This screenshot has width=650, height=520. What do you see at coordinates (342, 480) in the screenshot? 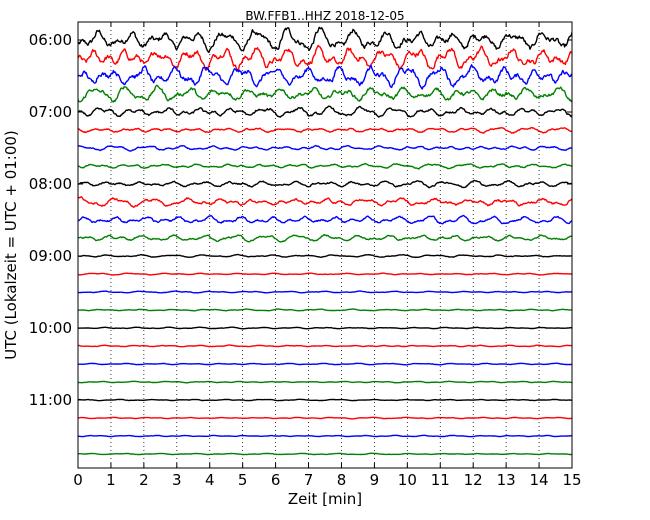
I see `x-tick-label: 8` at bounding box center [342, 480].